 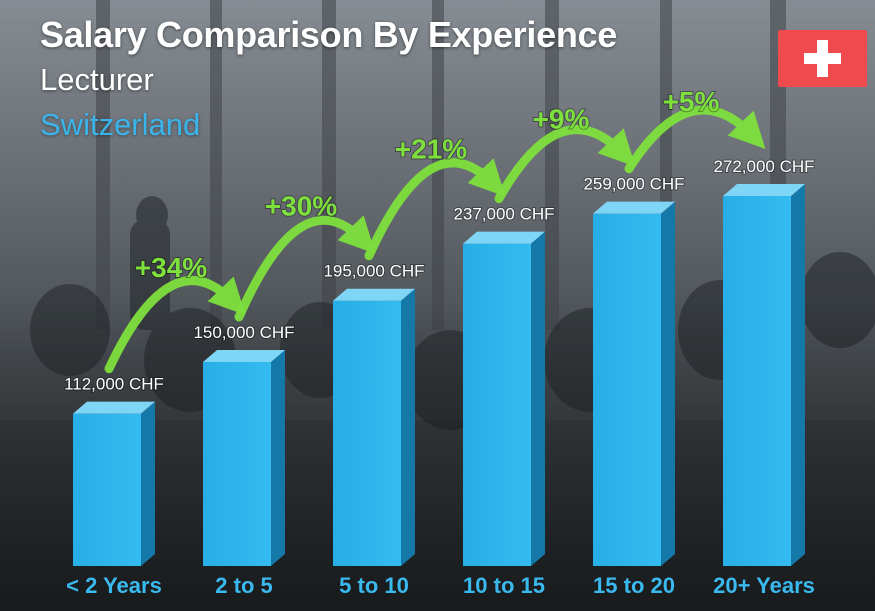 What do you see at coordinates (504, 585) in the screenshot?
I see `category-label: 10 to 15` at bounding box center [504, 585].